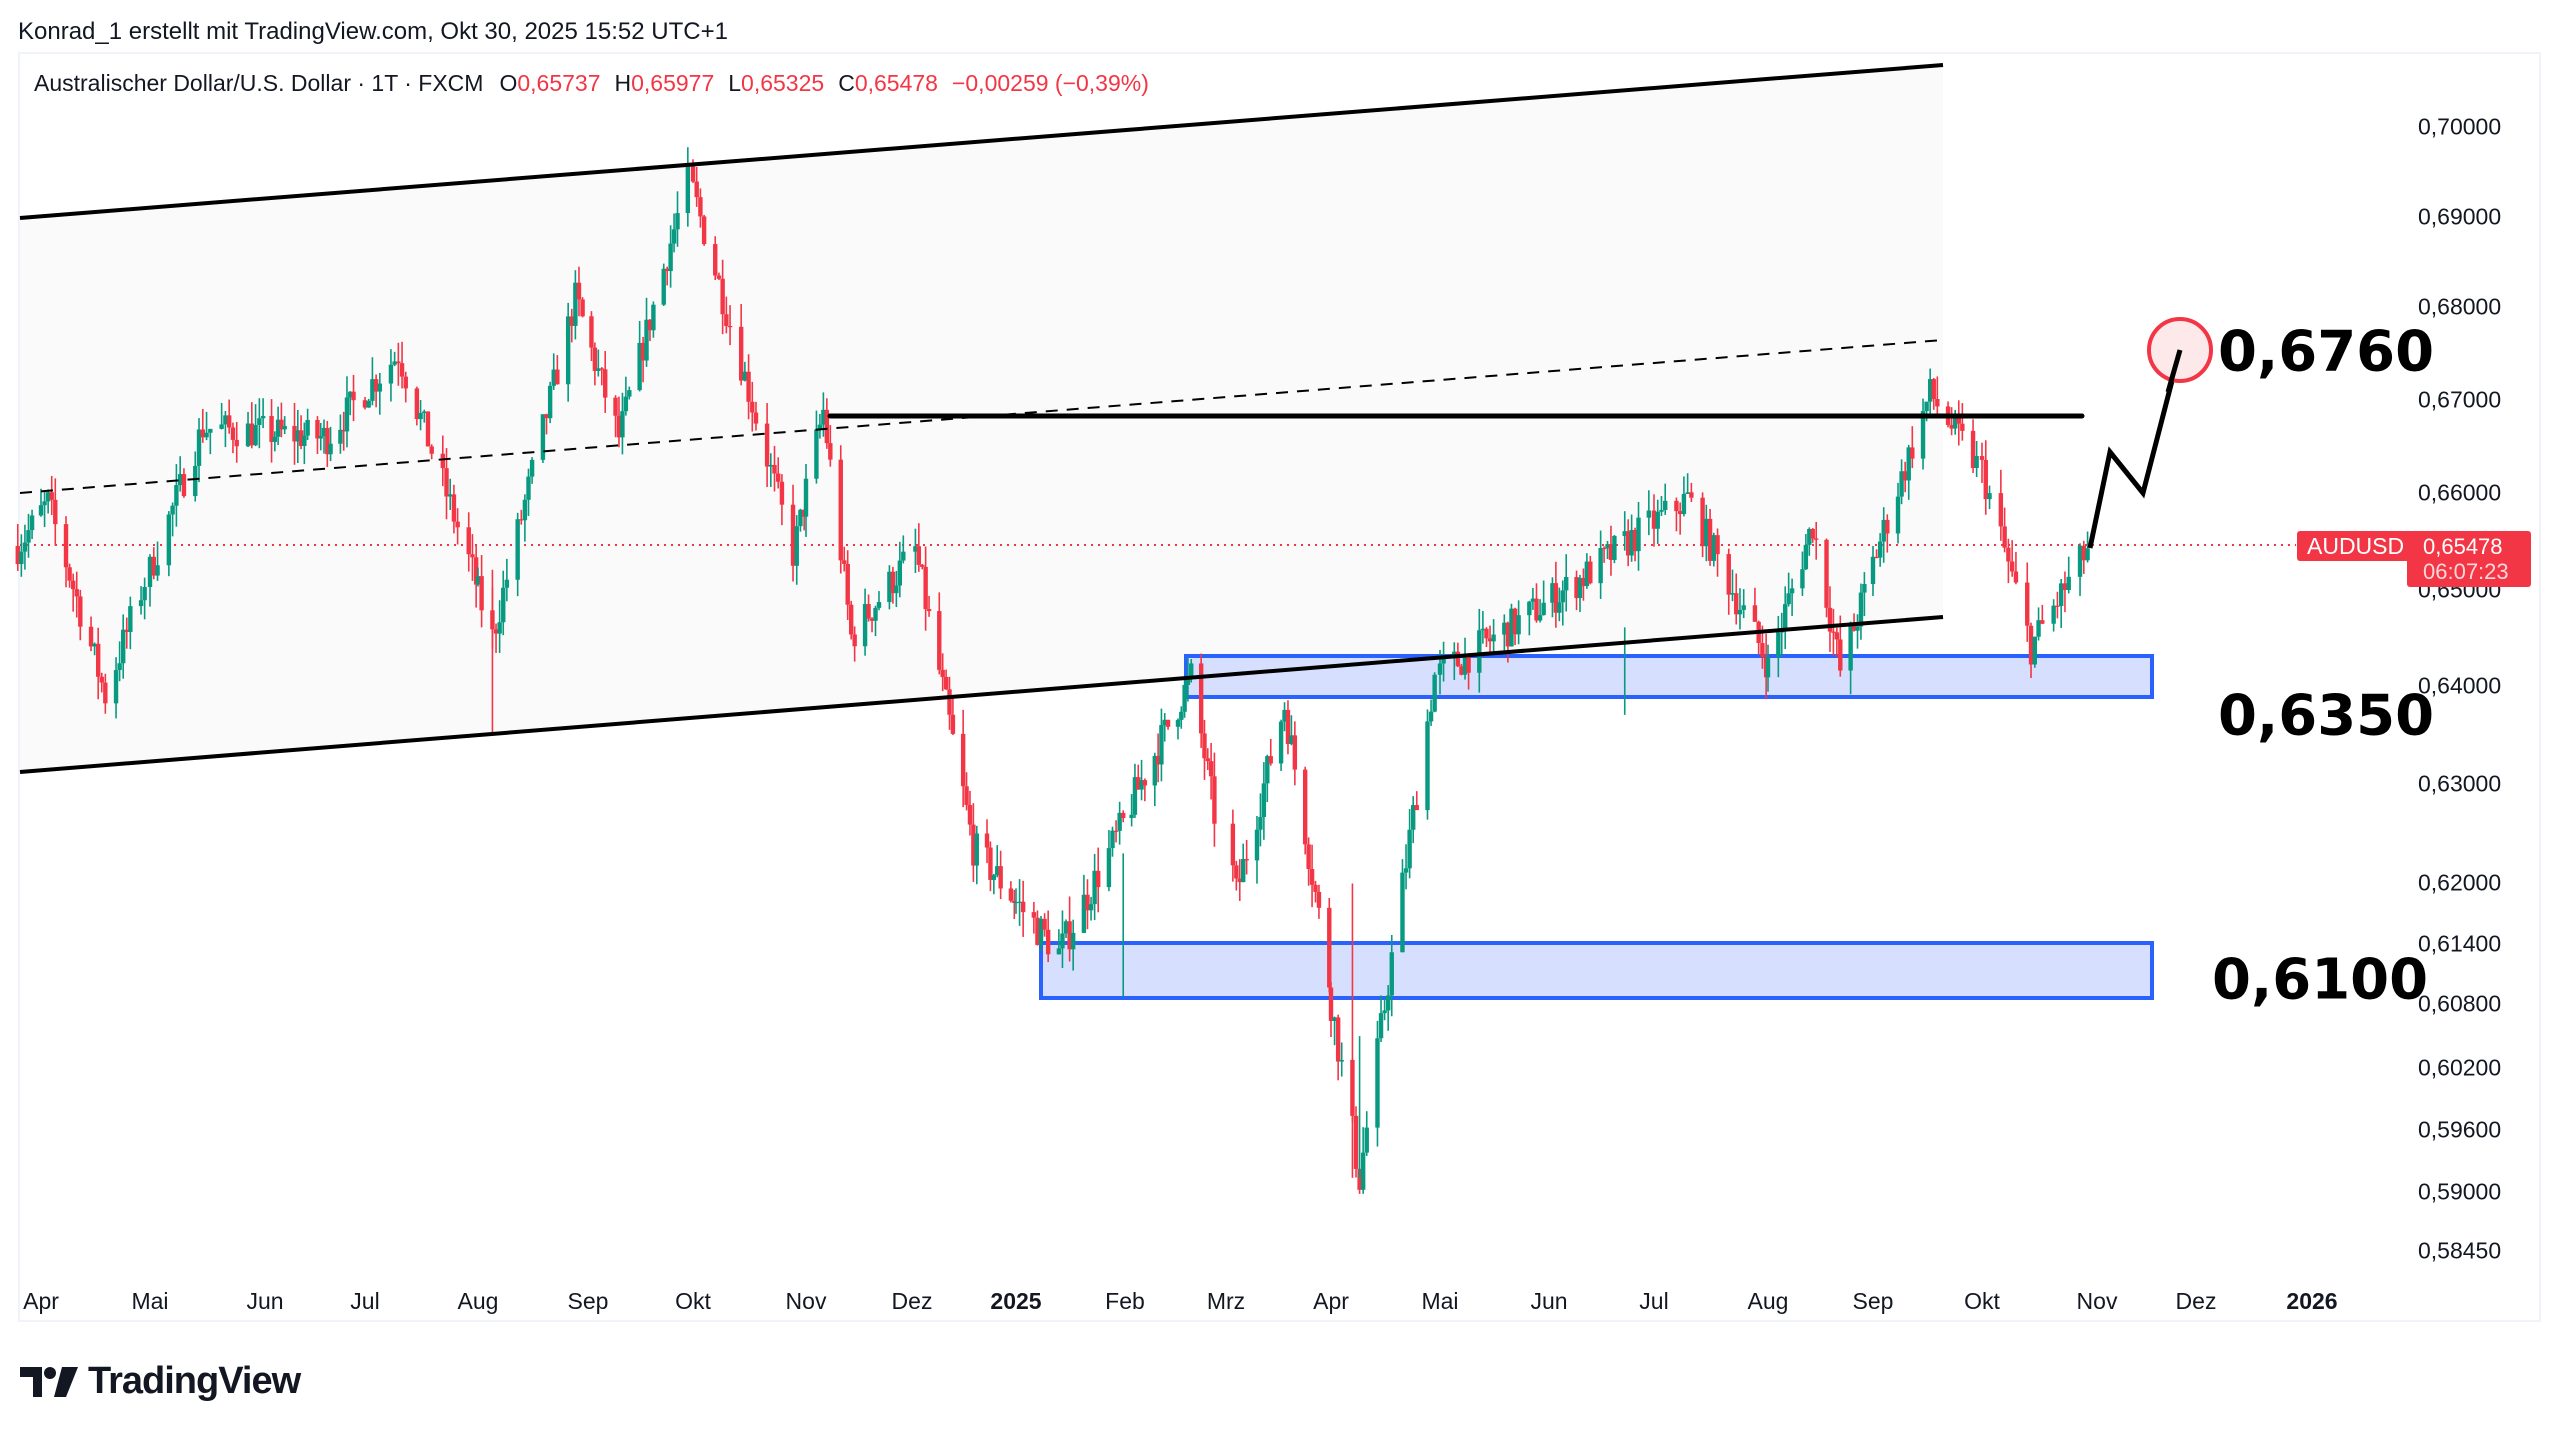 This screenshot has height=1438, width=2560. I want to click on price-tick: 0,66000, so click(2460, 492).